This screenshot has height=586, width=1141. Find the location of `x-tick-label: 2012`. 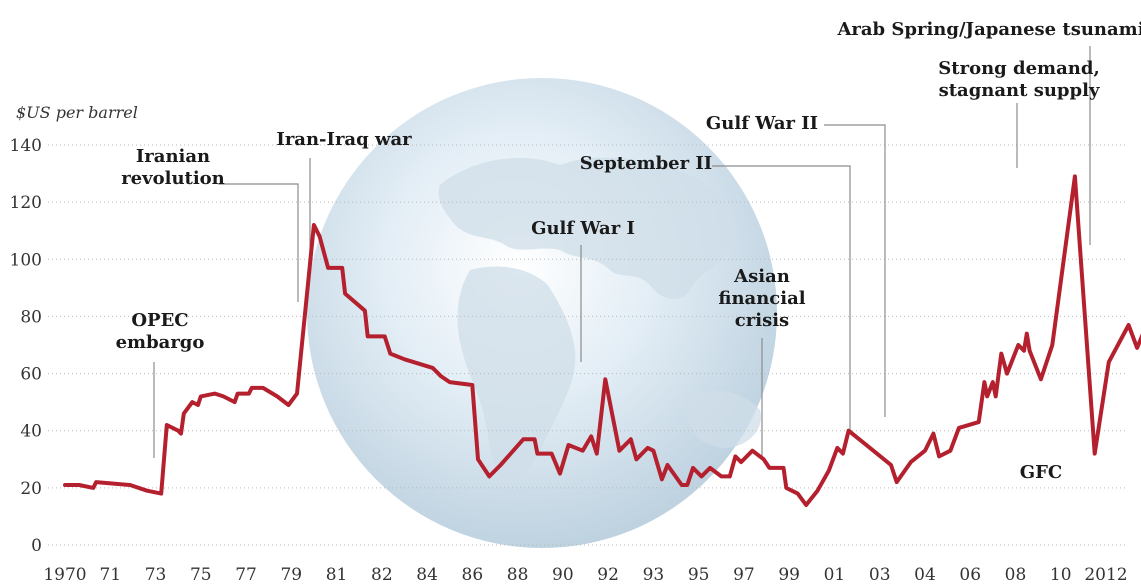

x-tick-label: 2012 is located at coordinates (1105, 575).